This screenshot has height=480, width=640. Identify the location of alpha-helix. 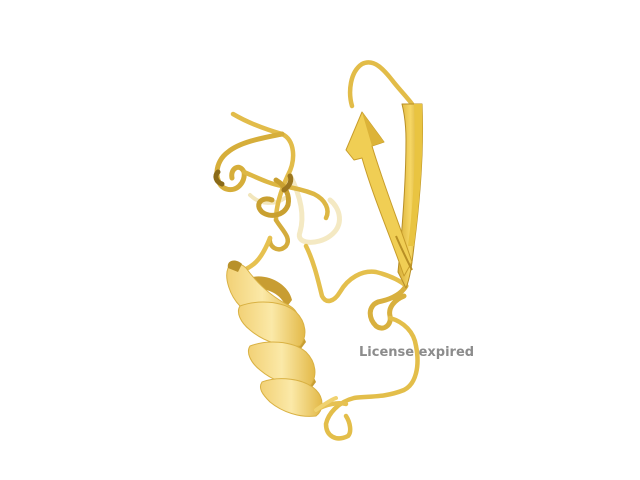
(274, 338).